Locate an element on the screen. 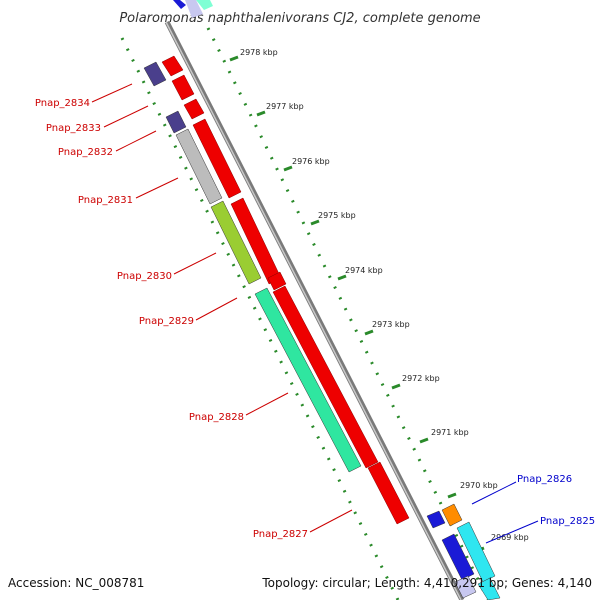  gene-label-pnap-2826: Pnap_2826 is located at coordinates (544, 479).